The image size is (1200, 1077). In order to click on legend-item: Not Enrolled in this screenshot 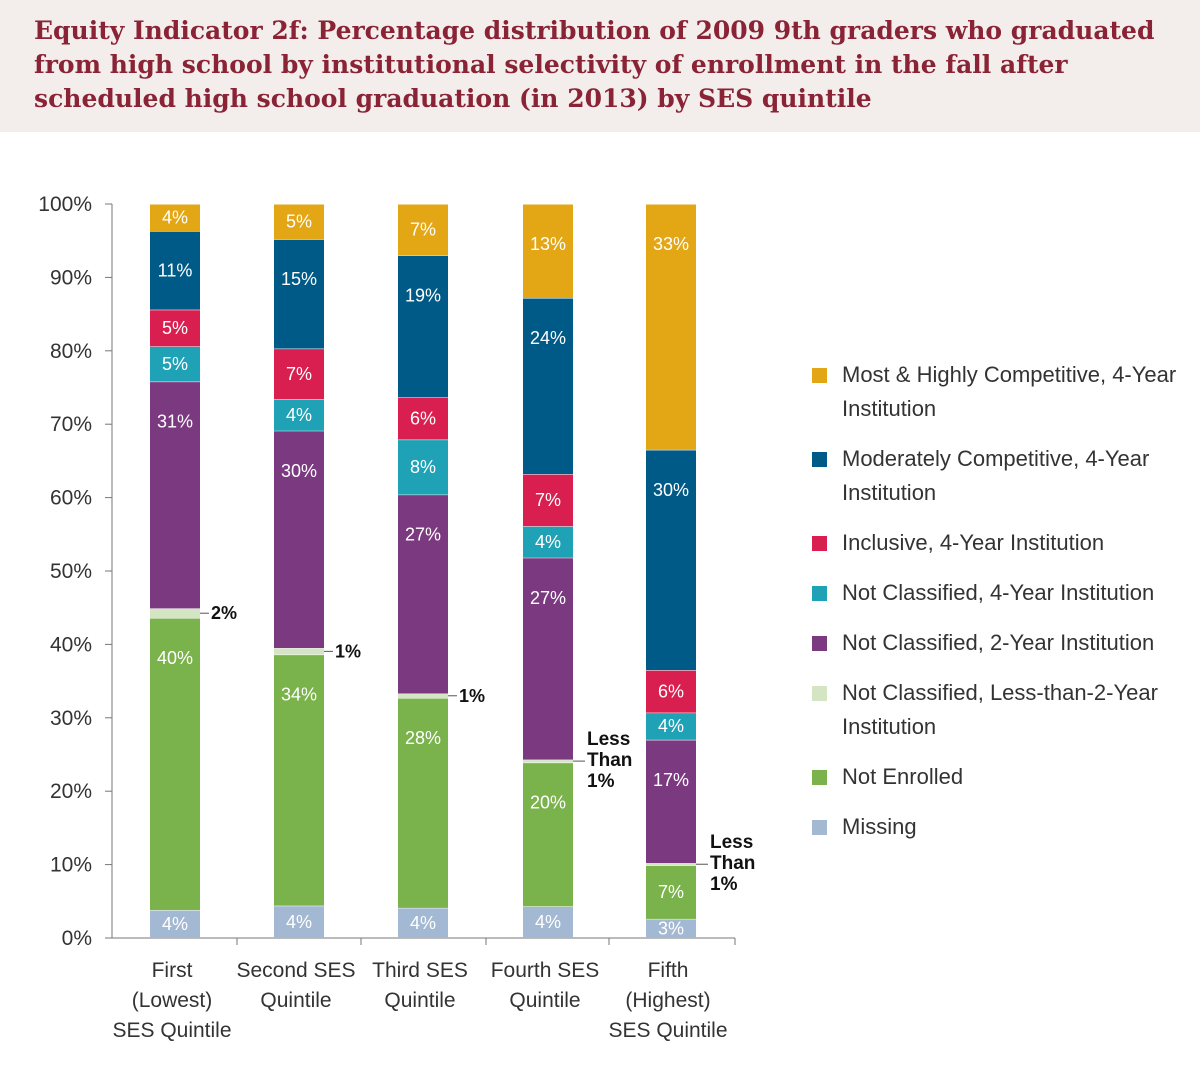, I will do `click(1002, 777)`.